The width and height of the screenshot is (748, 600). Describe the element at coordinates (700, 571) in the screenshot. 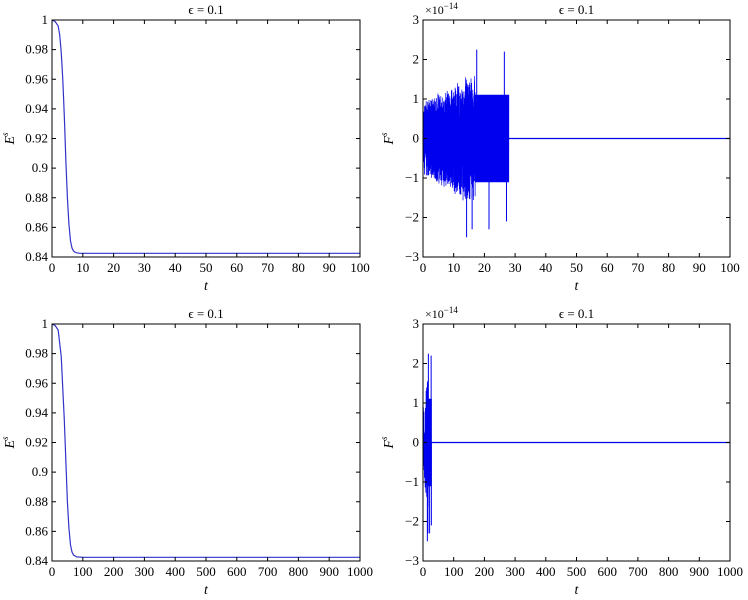

I see `x-tick-label: 900` at that location.